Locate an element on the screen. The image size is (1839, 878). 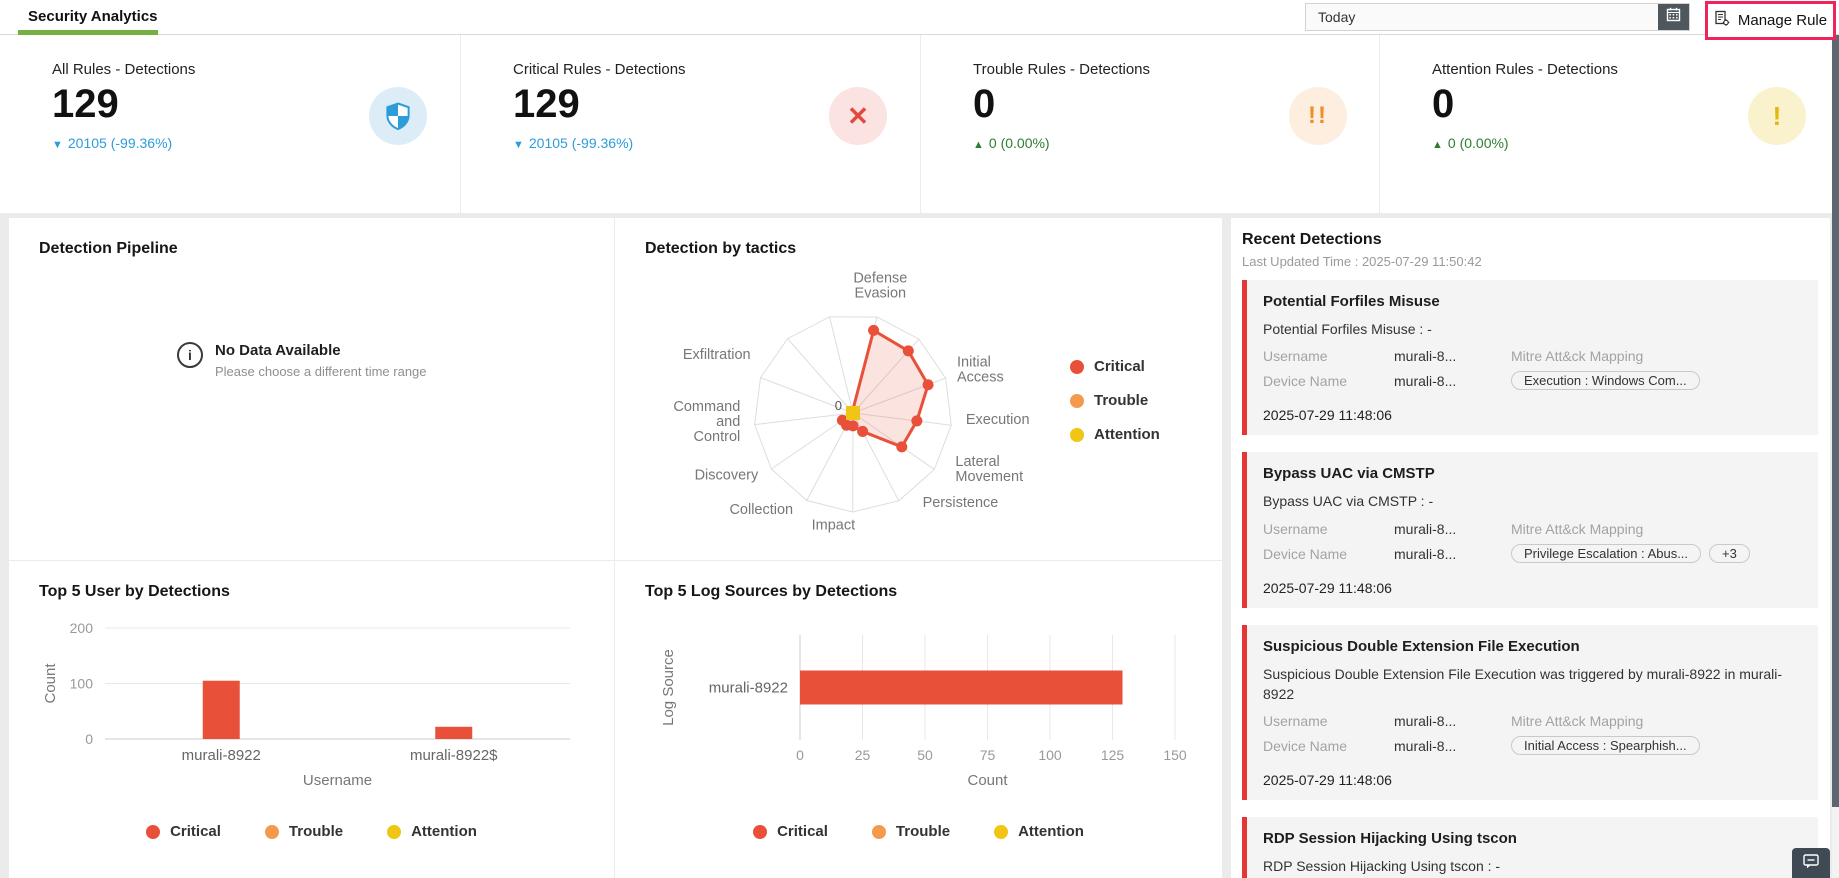
critical-x-icon: ✕ is located at coordinates (858, 116).